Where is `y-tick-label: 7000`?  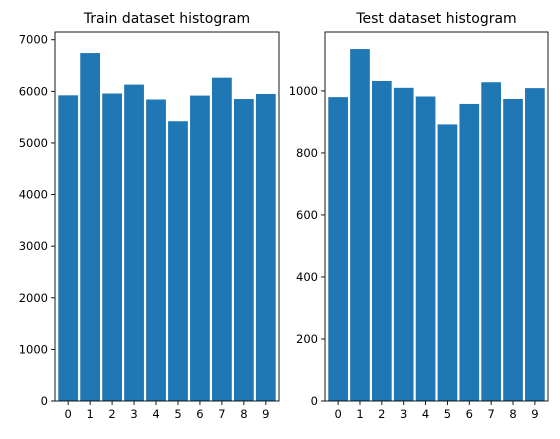 y-tick-label: 7000 is located at coordinates (33, 40).